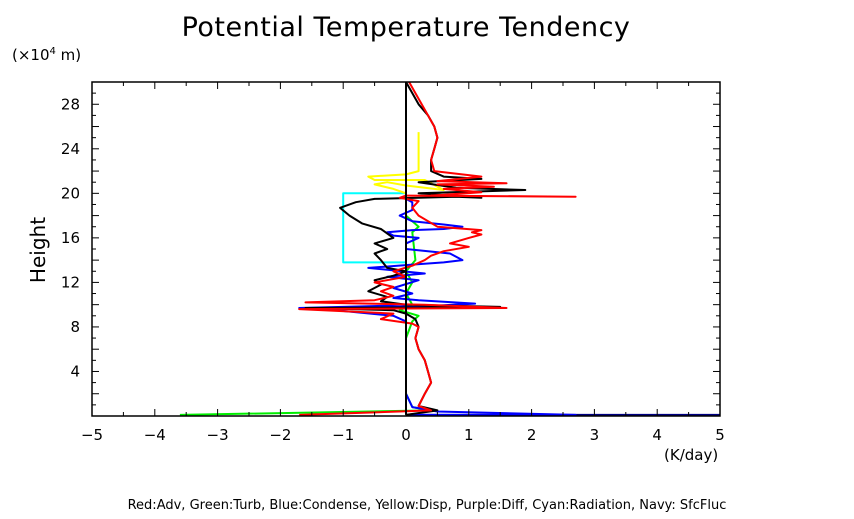  What do you see at coordinates (70, 238) in the screenshot?
I see `y-tick-label: 16` at bounding box center [70, 238].